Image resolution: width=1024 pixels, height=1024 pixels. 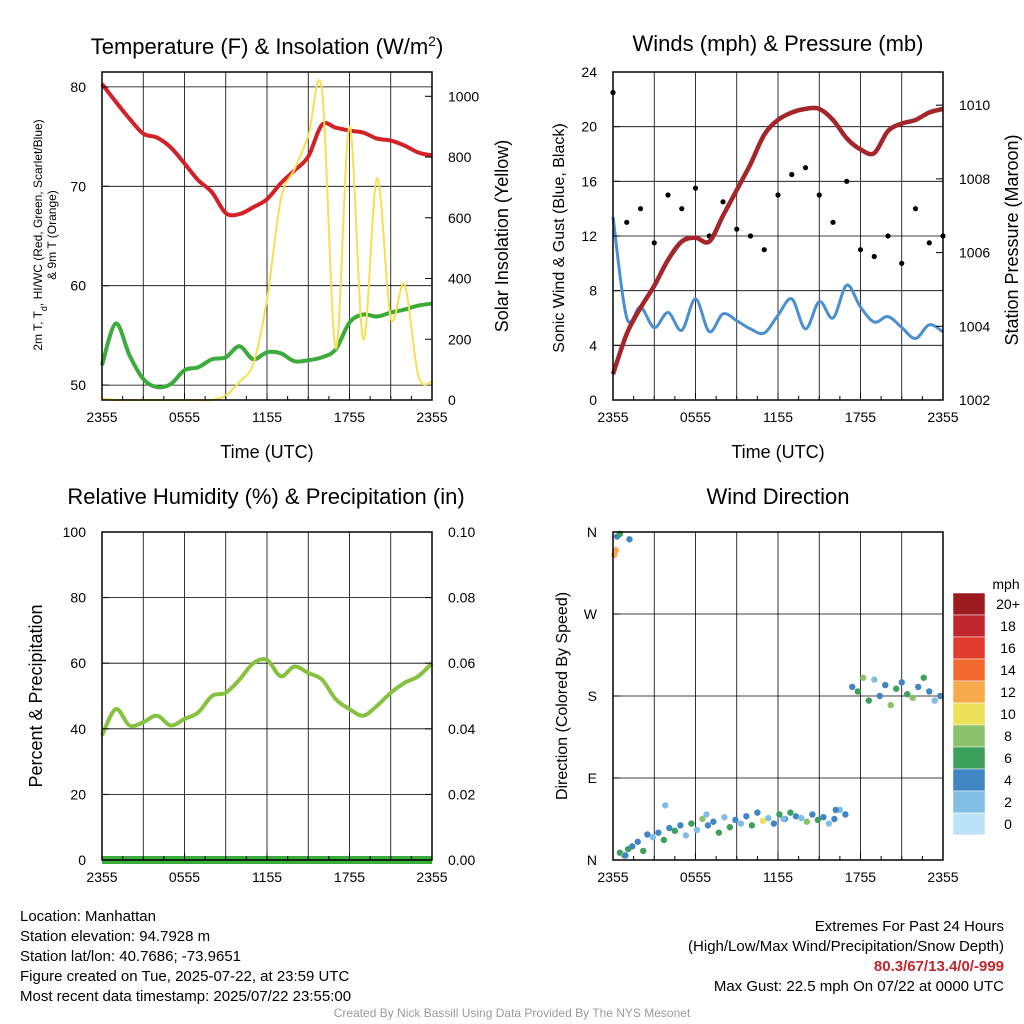 I want to click on colorbar-label: 6, so click(x=1008, y=758).